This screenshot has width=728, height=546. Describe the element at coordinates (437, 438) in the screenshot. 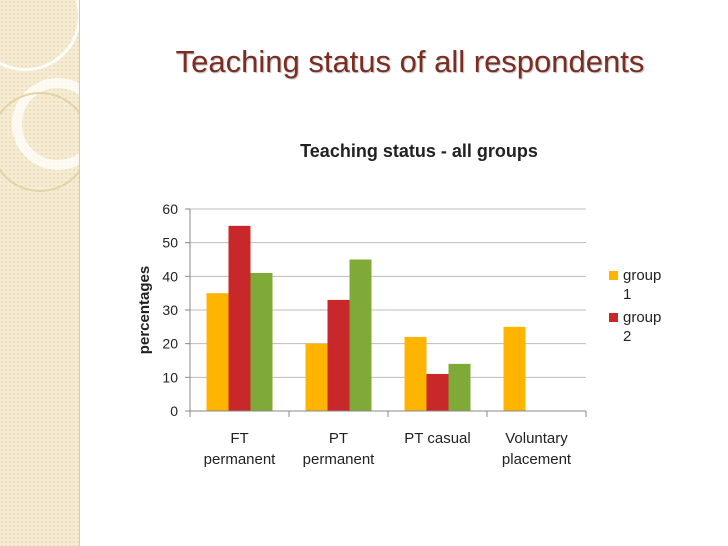

I see `x-tick-label: PT casual` at that location.